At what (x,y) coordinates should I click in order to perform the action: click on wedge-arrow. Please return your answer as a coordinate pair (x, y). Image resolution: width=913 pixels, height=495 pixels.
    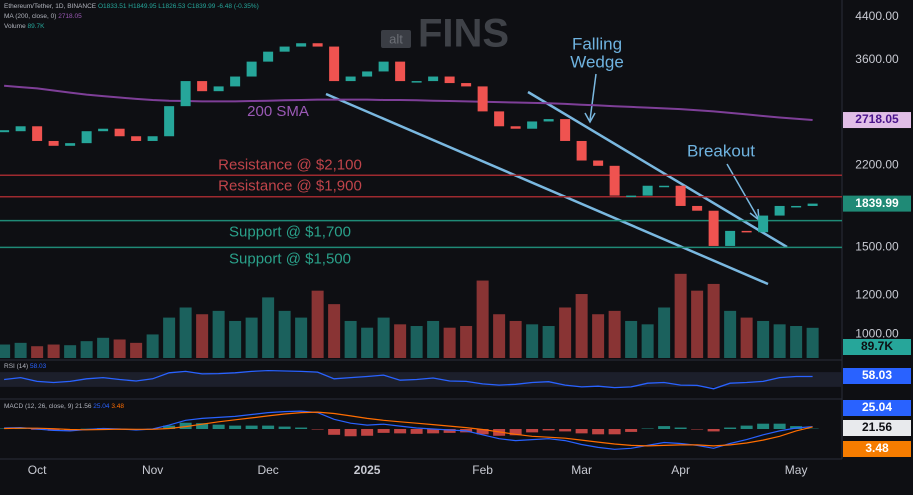
    Looking at the image, I should click on (593, 97).